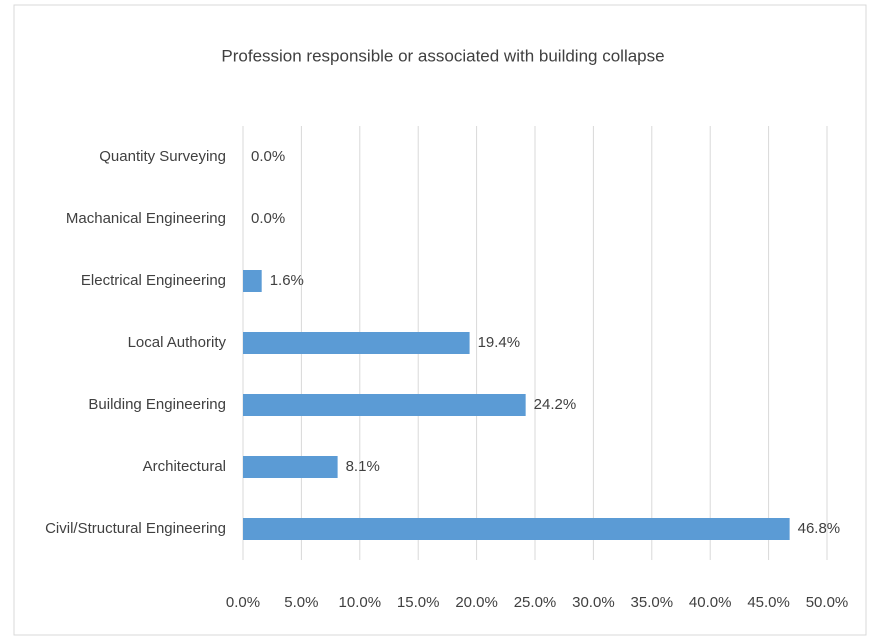  I want to click on data-label: 46.8%, so click(819, 528).